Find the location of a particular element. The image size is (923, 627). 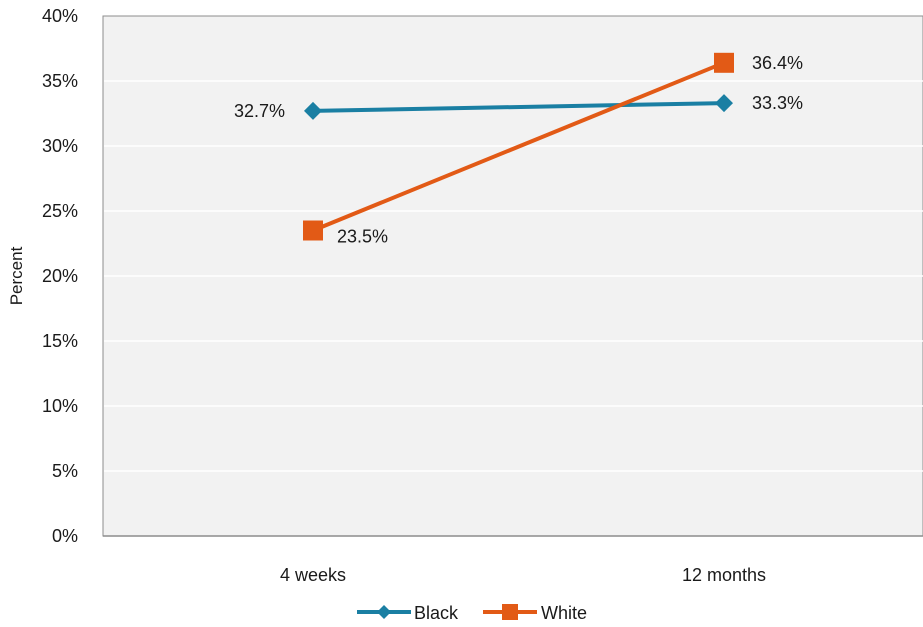

y-tick-label: 25% is located at coordinates (60, 211).